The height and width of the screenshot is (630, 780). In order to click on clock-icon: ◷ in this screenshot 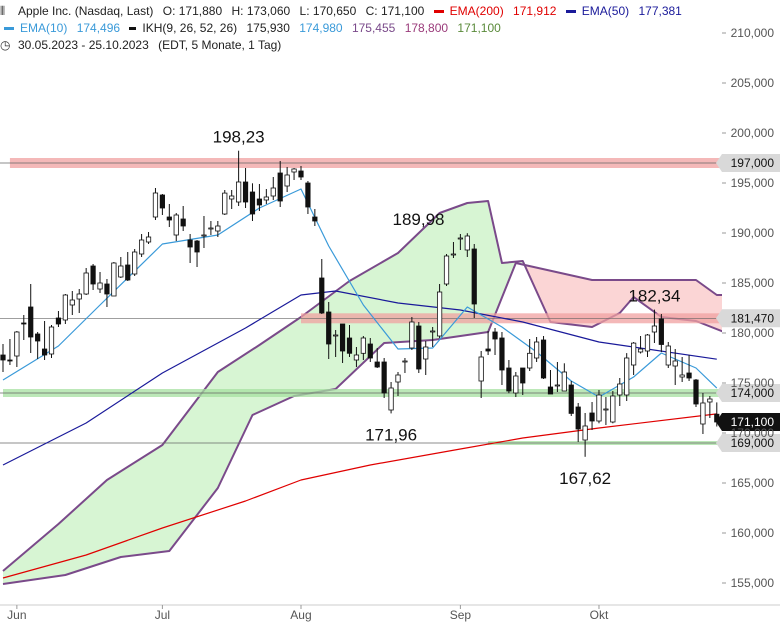, I will do `click(5, 45)`.